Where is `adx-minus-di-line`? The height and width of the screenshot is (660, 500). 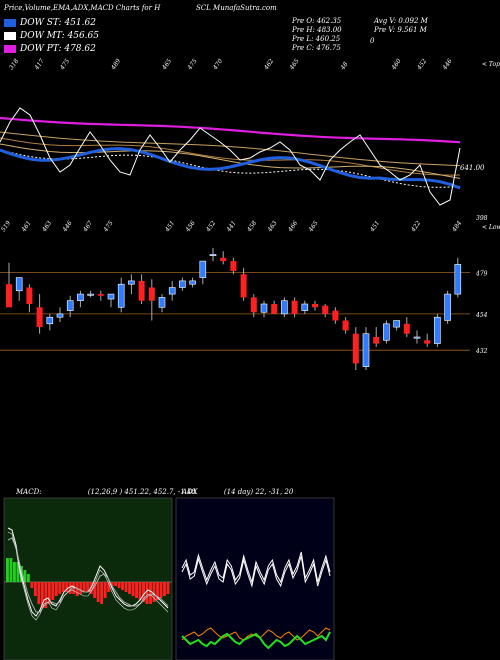
adx-minus-di-line is located at coordinates (256, 571).